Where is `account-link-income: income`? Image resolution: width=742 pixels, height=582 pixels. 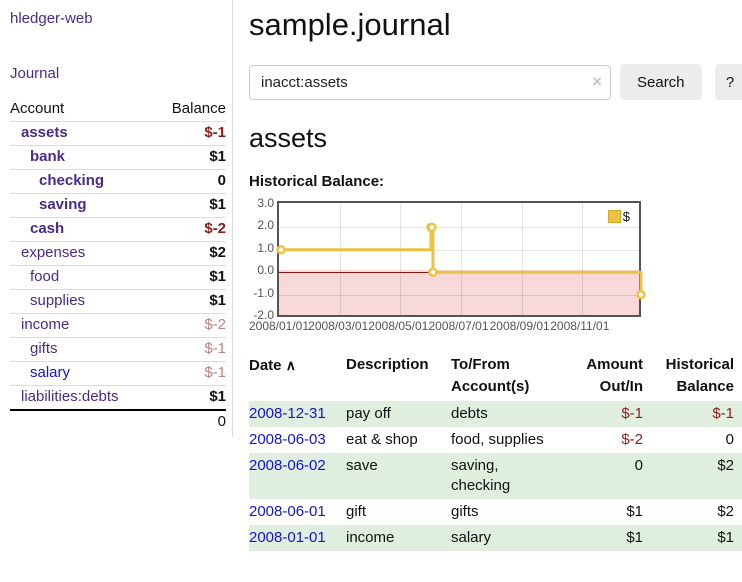
account-link-income: income is located at coordinates (45, 324).